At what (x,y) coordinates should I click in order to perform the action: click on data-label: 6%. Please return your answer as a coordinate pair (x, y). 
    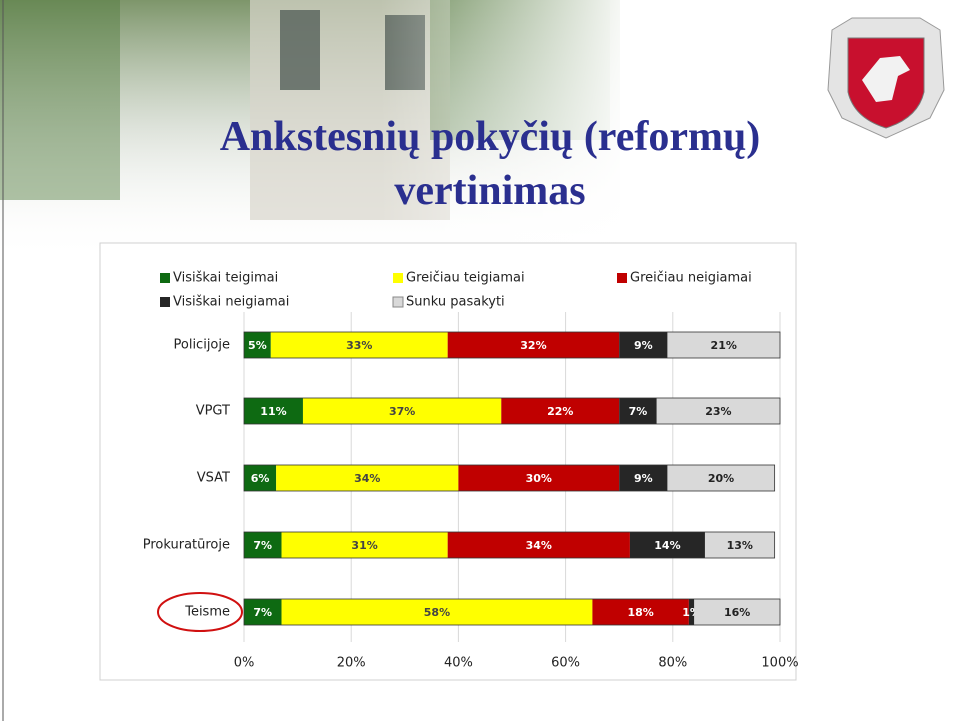
    Looking at the image, I should click on (260, 478).